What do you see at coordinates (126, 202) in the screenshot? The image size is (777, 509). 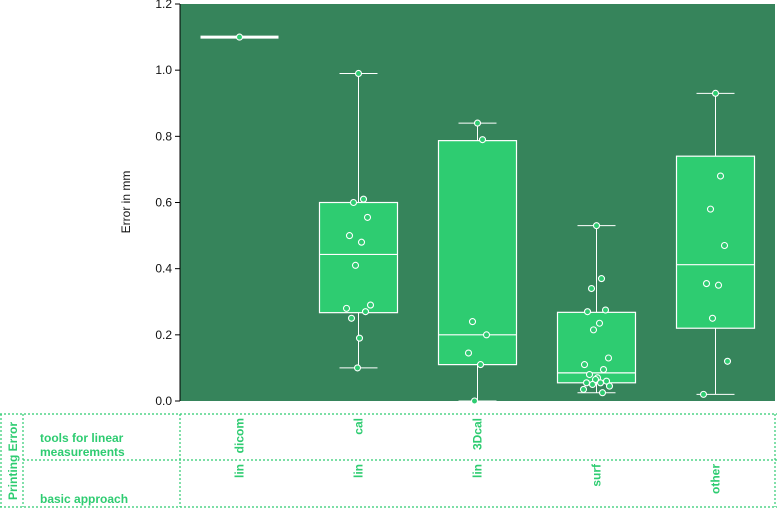 I see `y-axis-label: Error in mm` at bounding box center [126, 202].